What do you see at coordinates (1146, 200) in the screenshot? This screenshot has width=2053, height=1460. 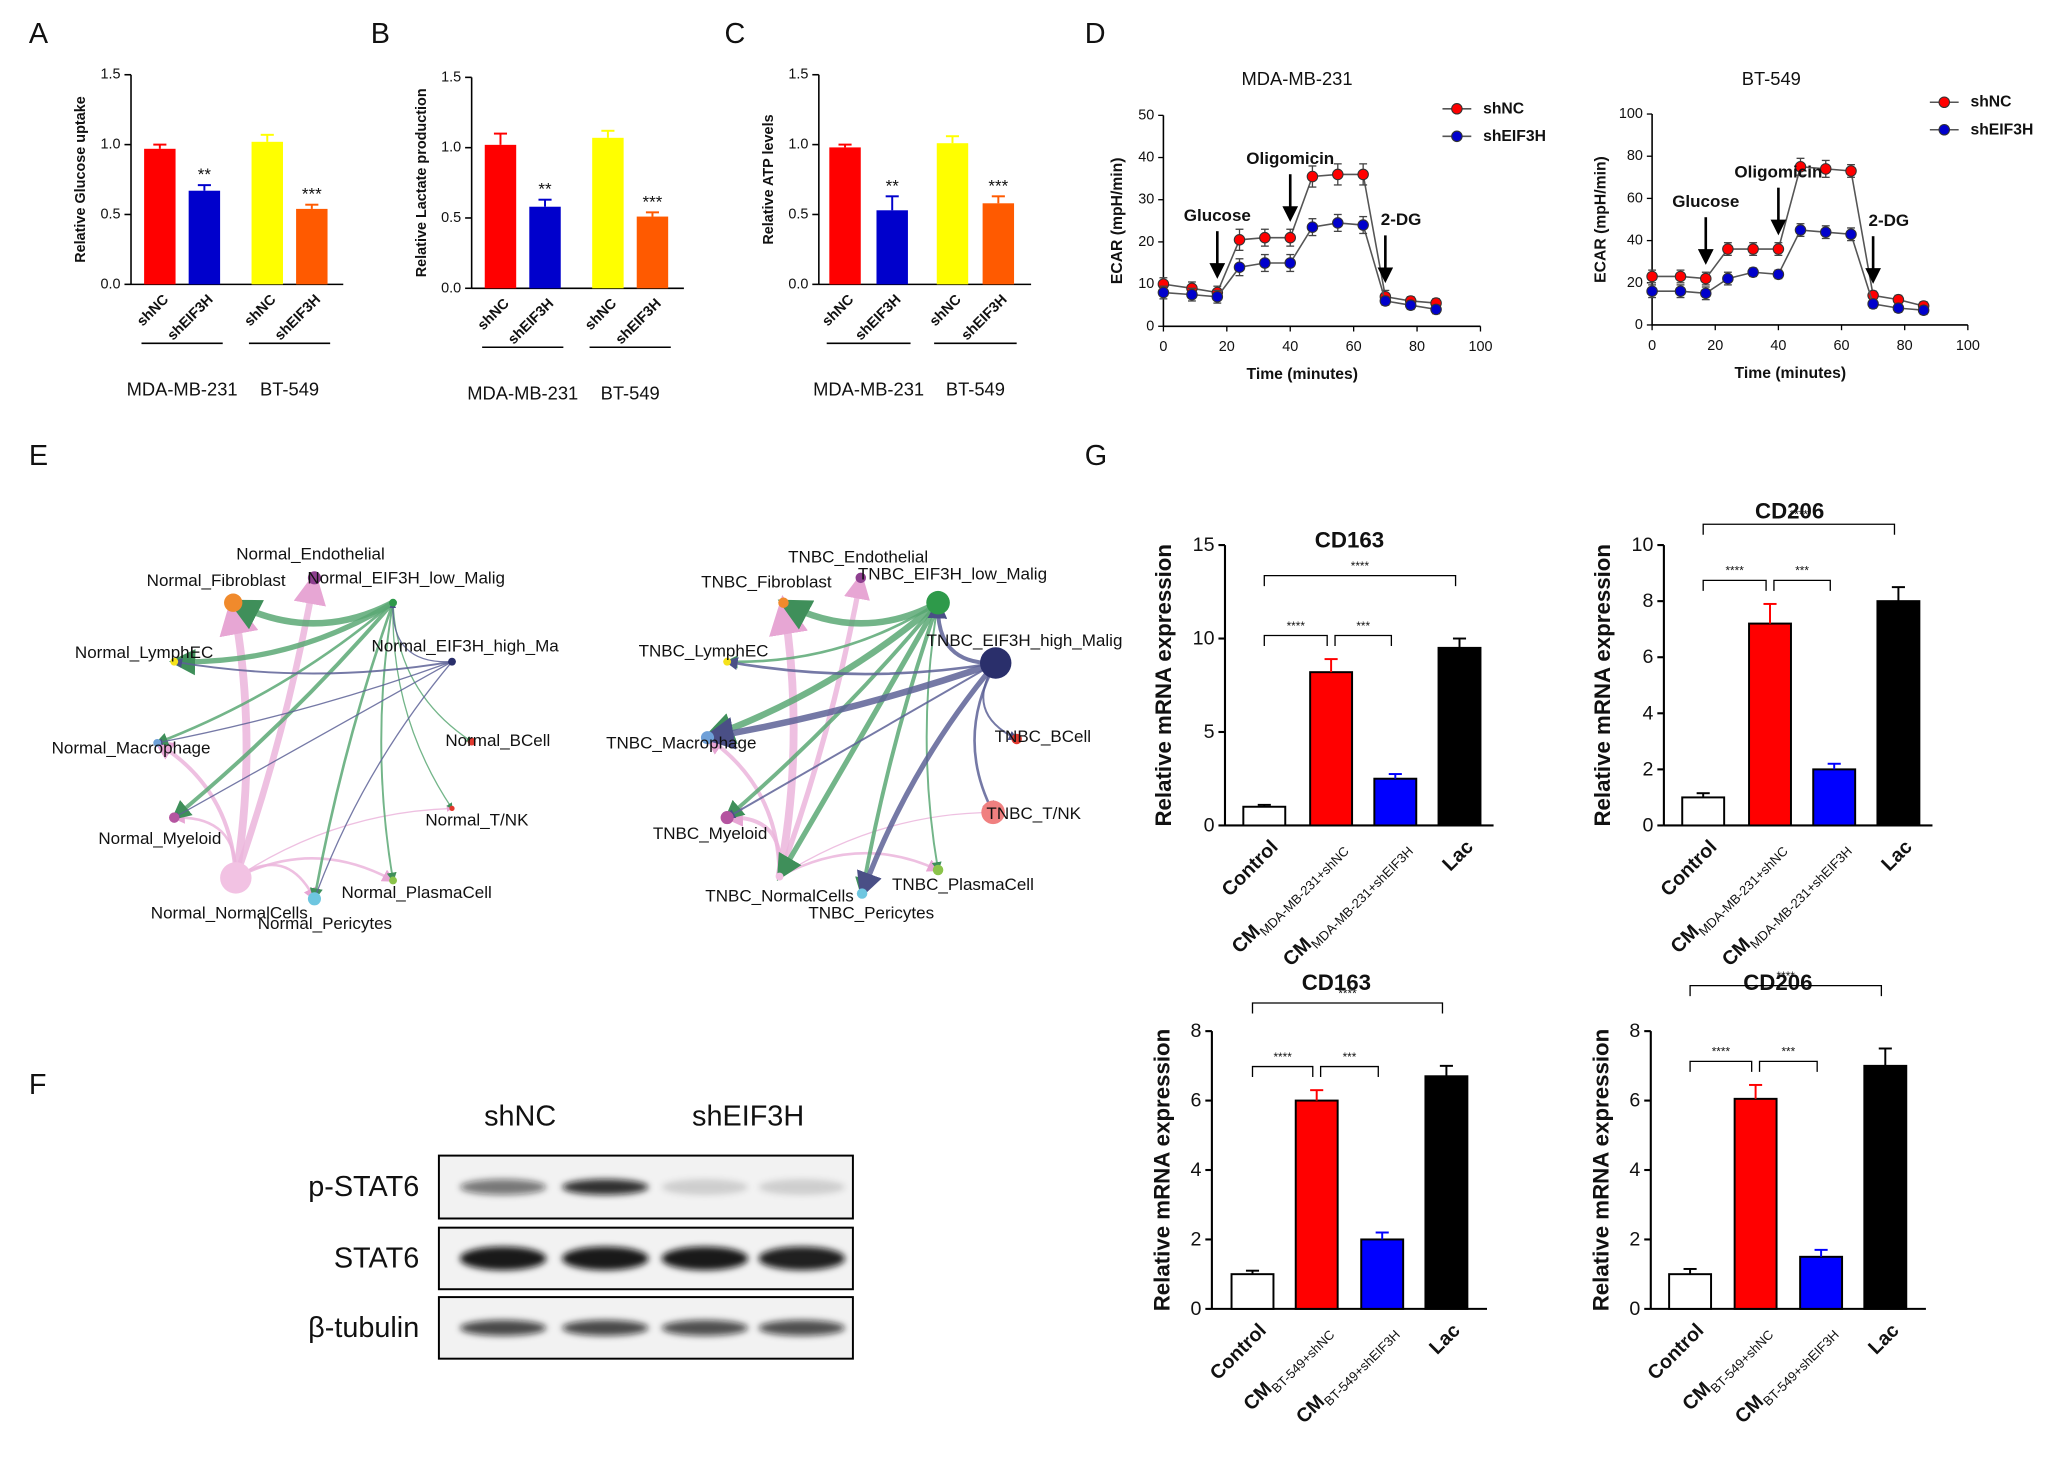 I see `y-tick-label: 30` at bounding box center [1146, 200].